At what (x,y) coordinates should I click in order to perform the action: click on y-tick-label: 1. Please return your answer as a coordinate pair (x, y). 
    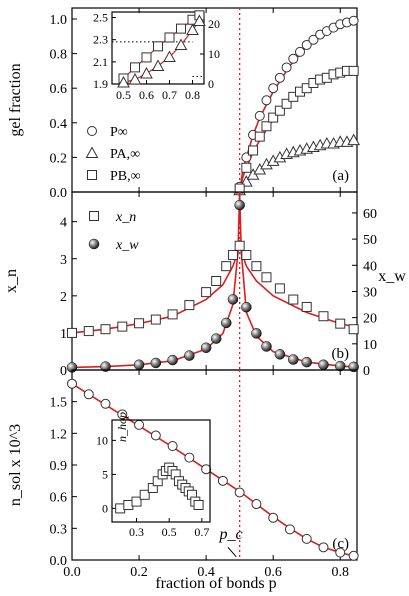
    Looking at the image, I should click on (63, 334).